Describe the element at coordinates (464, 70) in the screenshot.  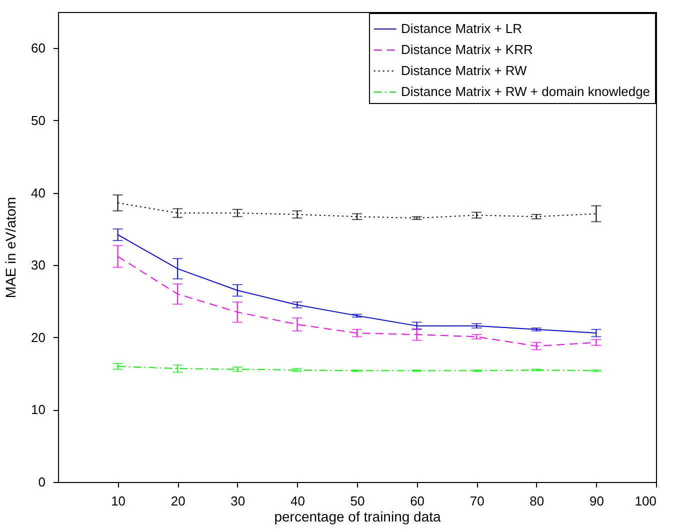
I see `legend-label: Distance Matrix + RW` at that location.